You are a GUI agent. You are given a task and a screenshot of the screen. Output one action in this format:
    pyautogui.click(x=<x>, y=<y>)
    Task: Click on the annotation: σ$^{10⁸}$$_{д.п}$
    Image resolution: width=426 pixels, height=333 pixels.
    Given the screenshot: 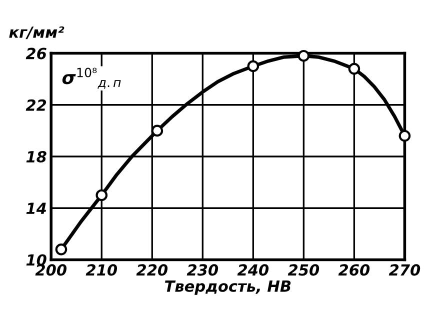 What is the action you would take?
    pyautogui.click(x=91, y=78)
    